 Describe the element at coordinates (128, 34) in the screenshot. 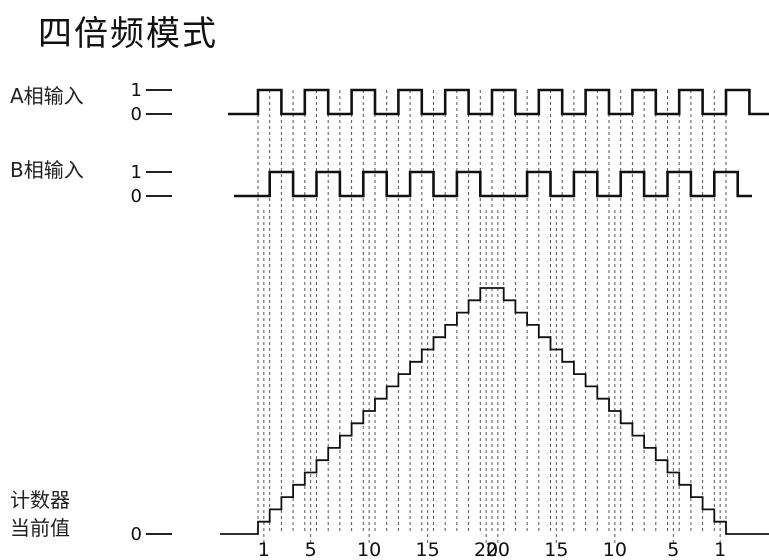

I see `page-title: 四倍频模式` at that location.